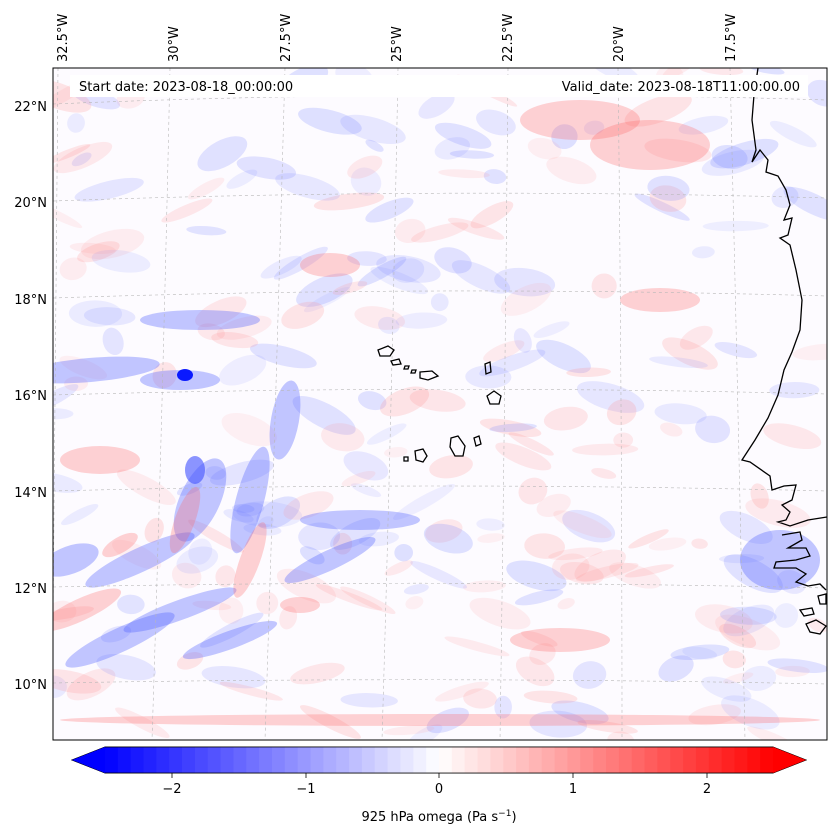  Describe the element at coordinates (305, 789) in the screenshot. I see `colorbar-tick-neg1: −1` at that location.